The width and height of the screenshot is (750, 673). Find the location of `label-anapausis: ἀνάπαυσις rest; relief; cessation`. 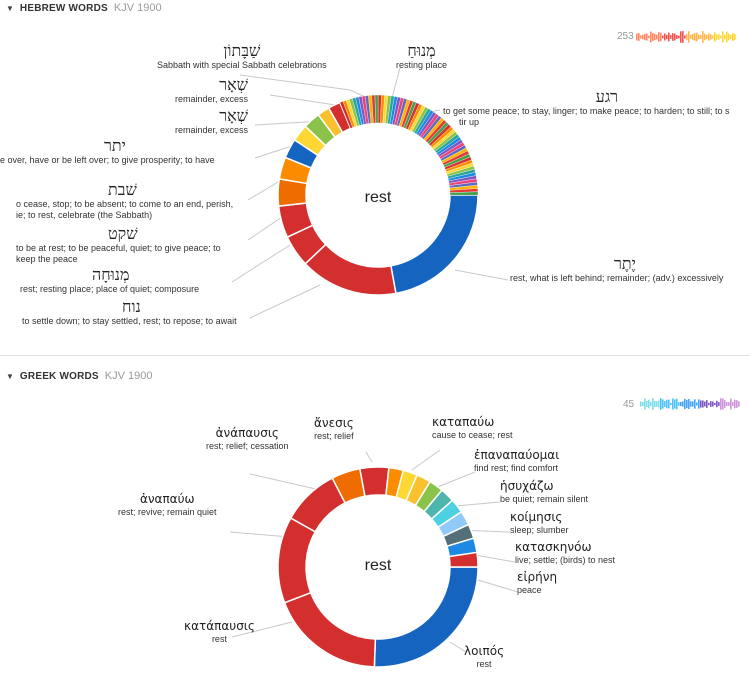

label-anapausis: ἀνάπαυσις rest; relief; cessation is located at coordinates (247, 438).